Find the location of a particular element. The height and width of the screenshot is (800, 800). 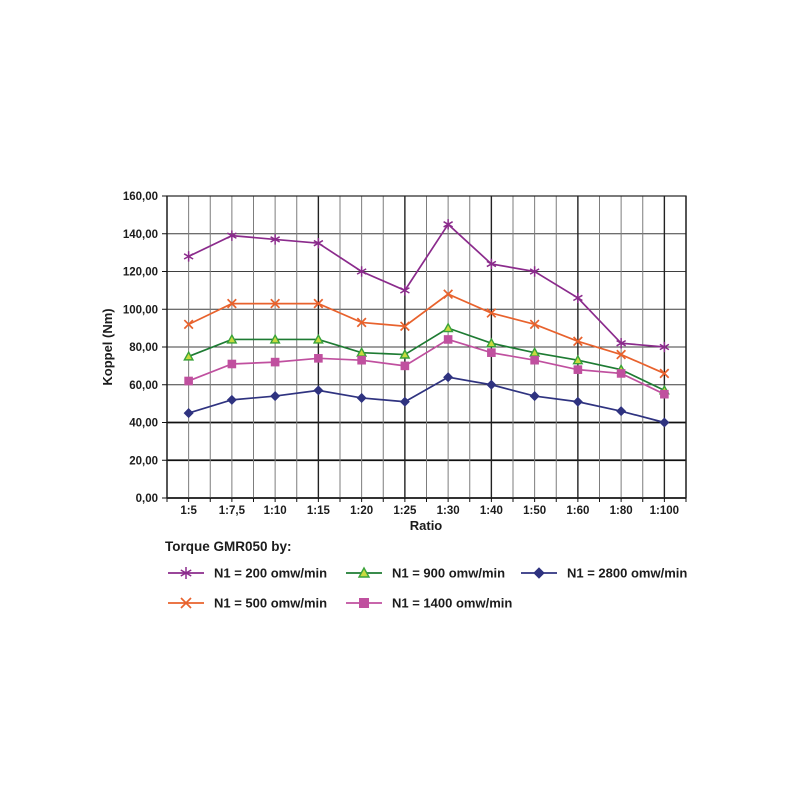

legend-label: N1 = 900 omw/min is located at coordinates (448, 573).